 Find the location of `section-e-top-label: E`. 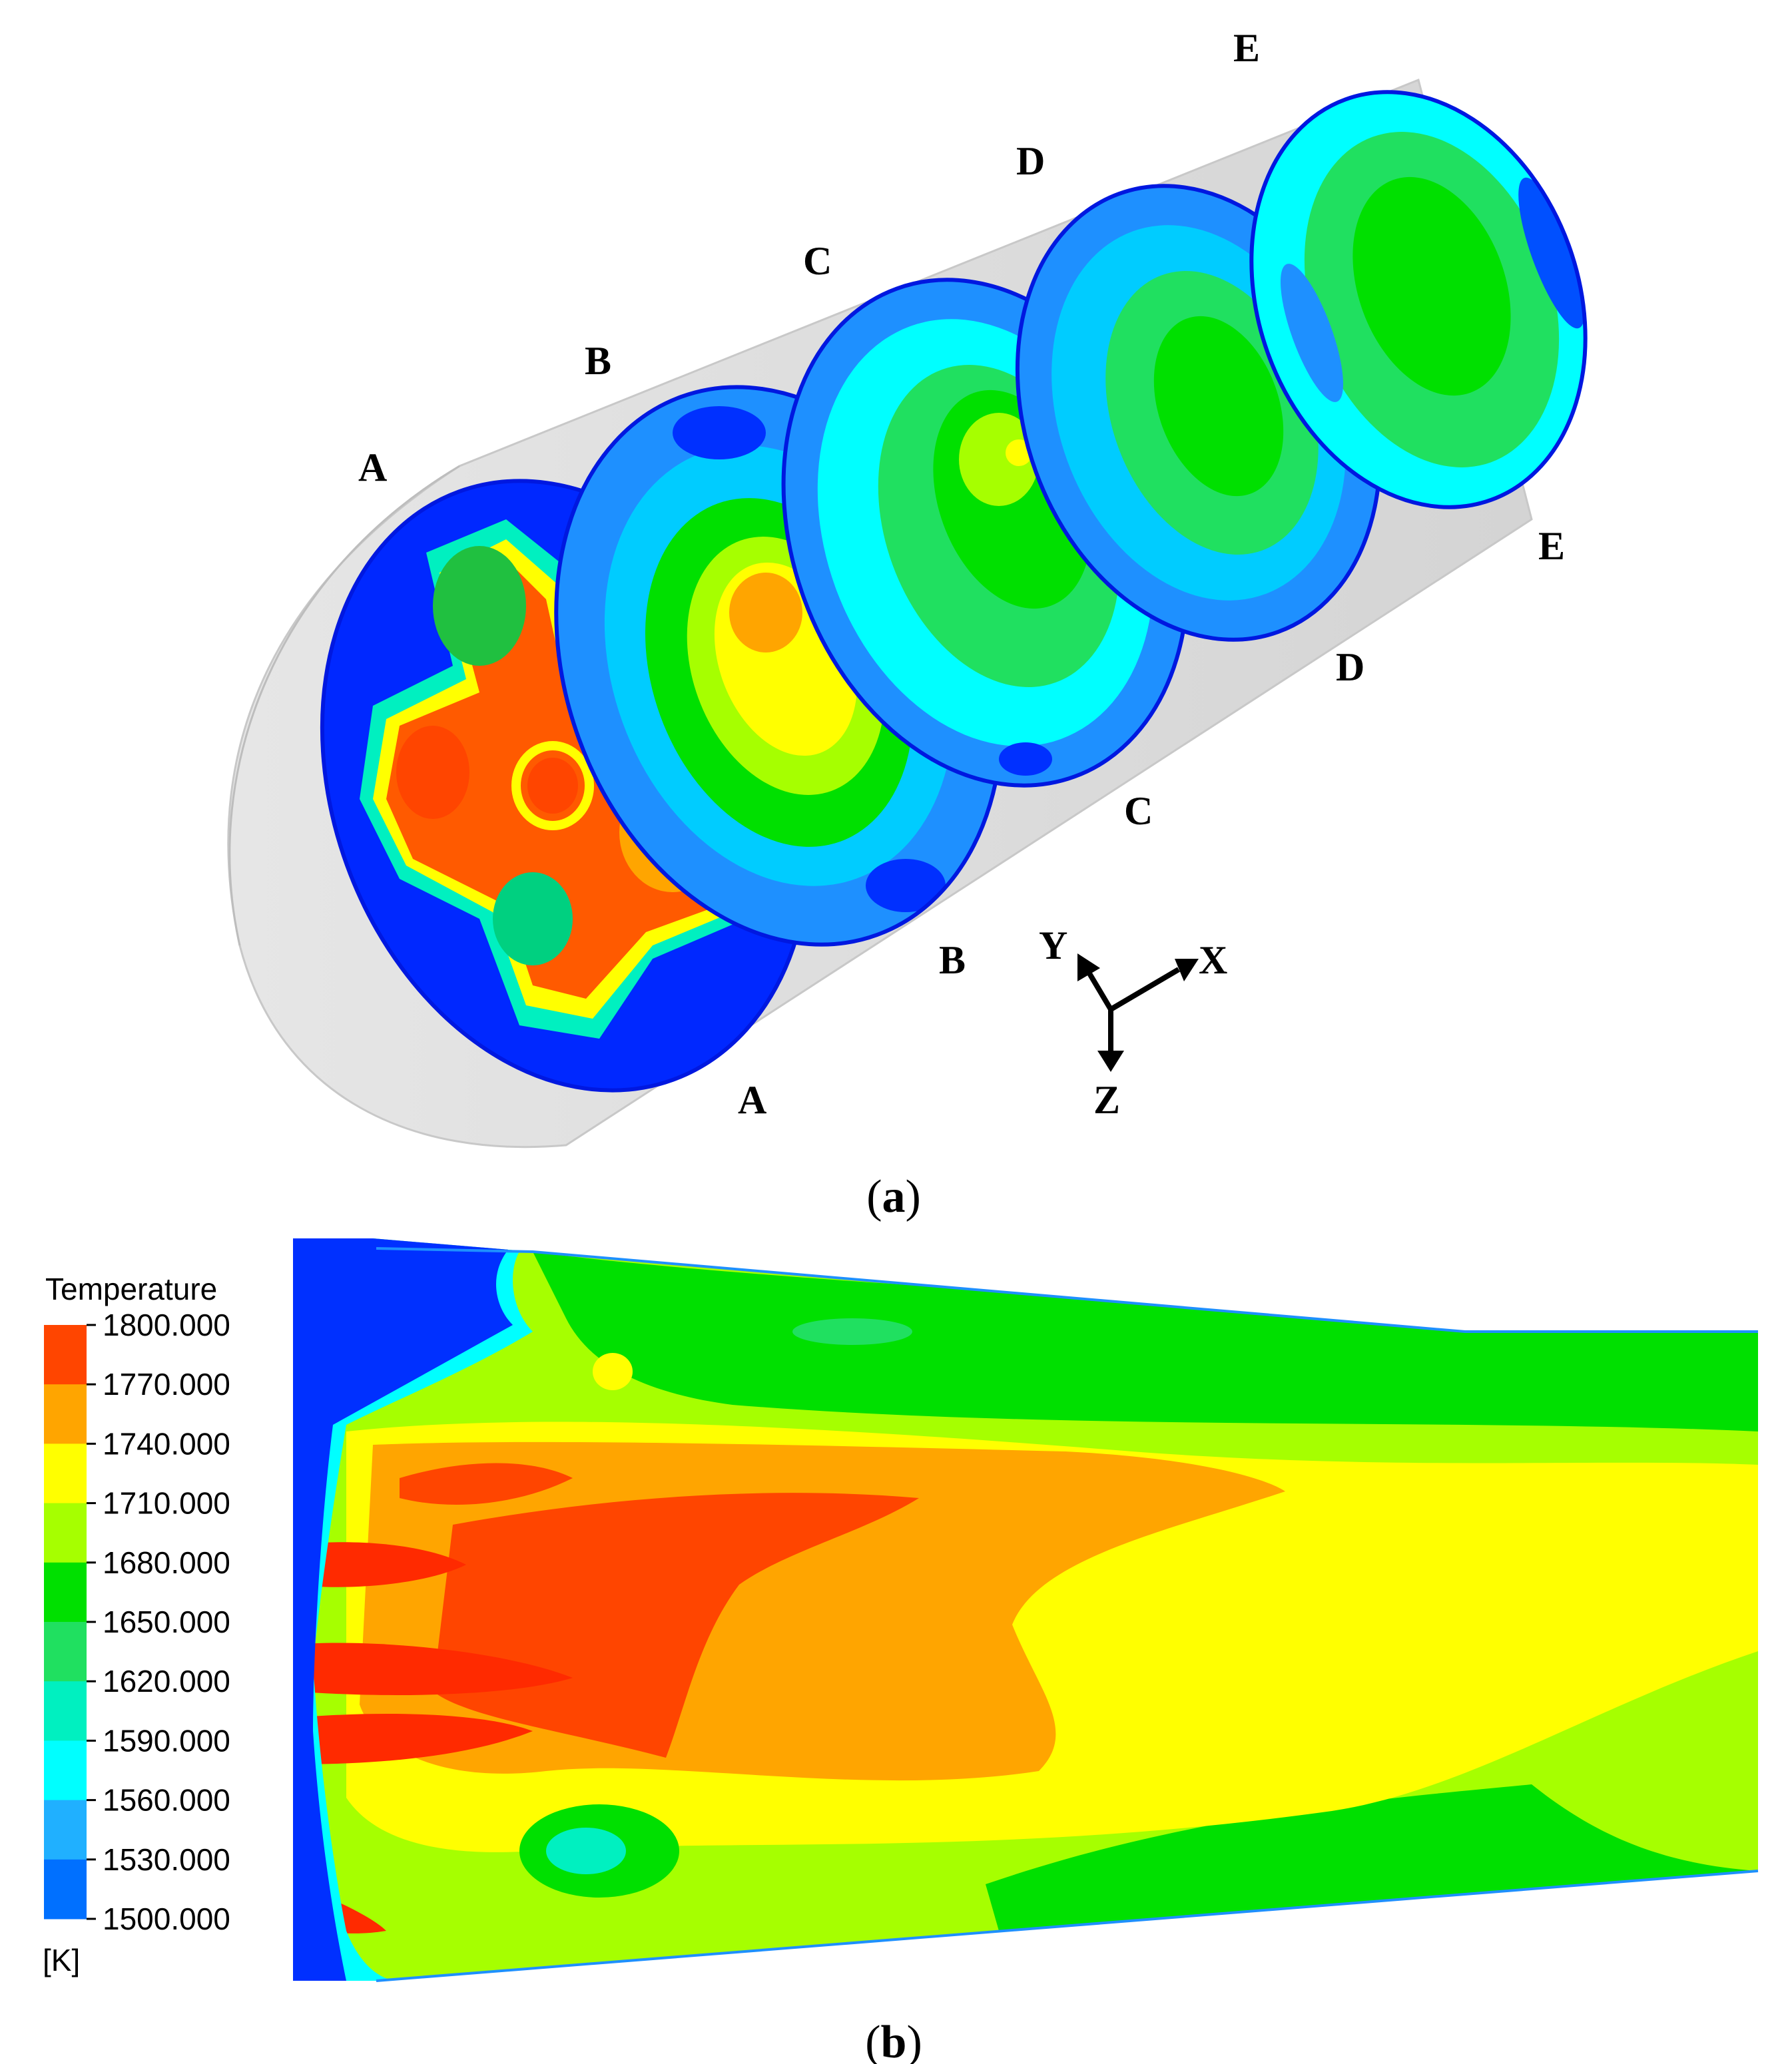

section-e-top-label: E is located at coordinates (1246, 48).